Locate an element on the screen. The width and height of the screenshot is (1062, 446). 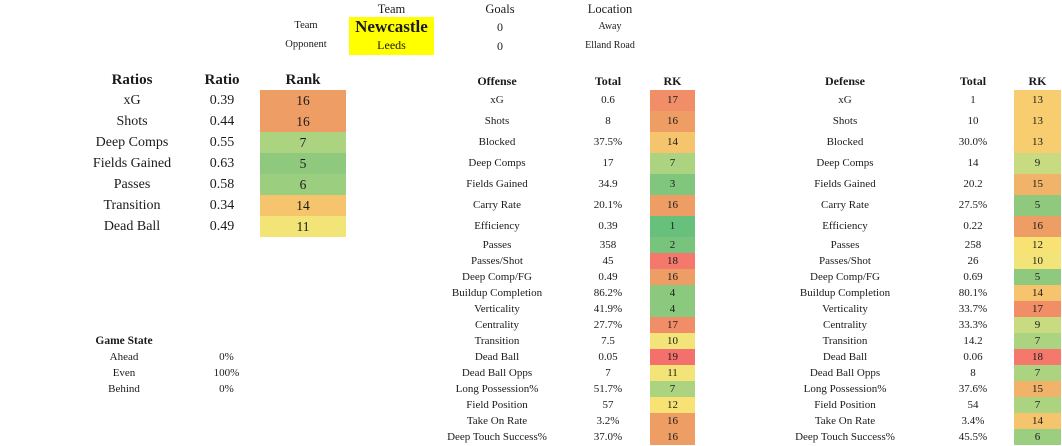
col-header-goals: Goals is located at coordinates (500, 8).